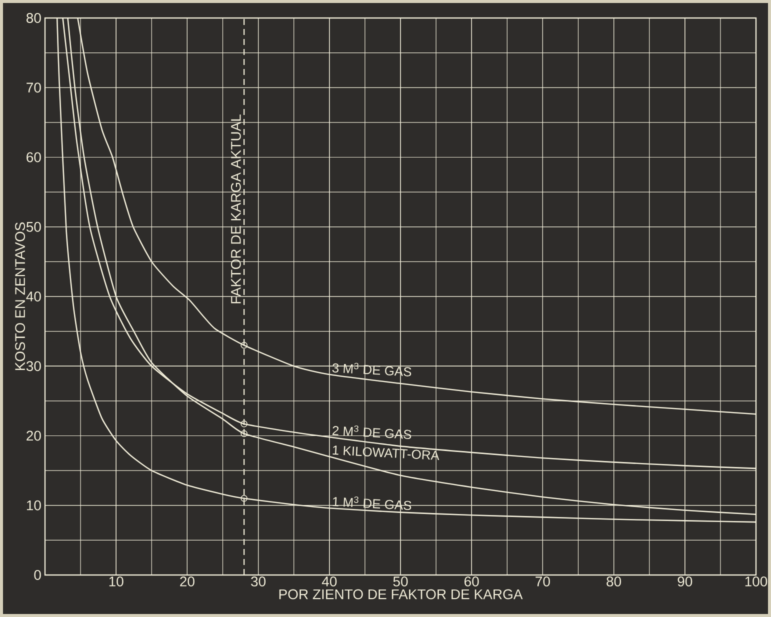  Describe the element at coordinates (33, 297) in the screenshot. I see `y-tick-label: 40` at that location.